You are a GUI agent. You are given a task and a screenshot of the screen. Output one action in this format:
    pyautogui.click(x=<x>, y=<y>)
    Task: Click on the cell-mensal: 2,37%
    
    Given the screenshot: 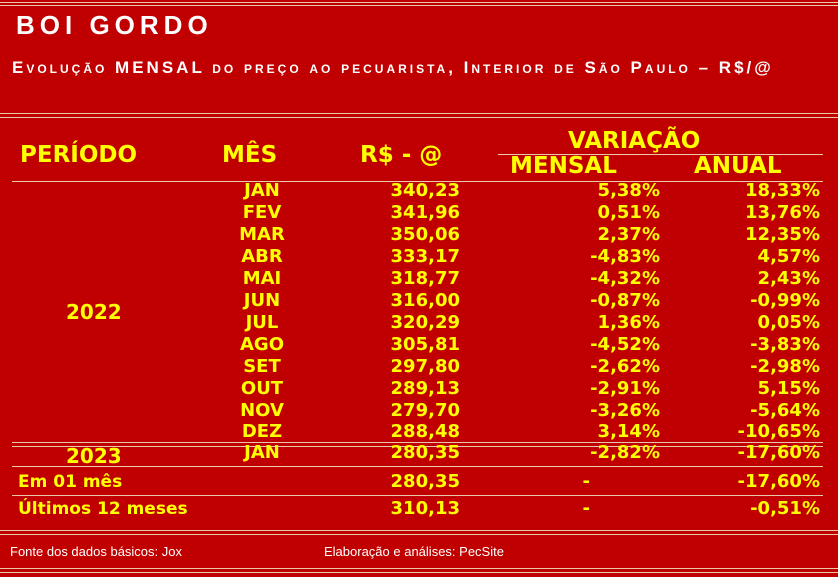 What is the action you would take?
    pyautogui.click(x=628, y=234)
    